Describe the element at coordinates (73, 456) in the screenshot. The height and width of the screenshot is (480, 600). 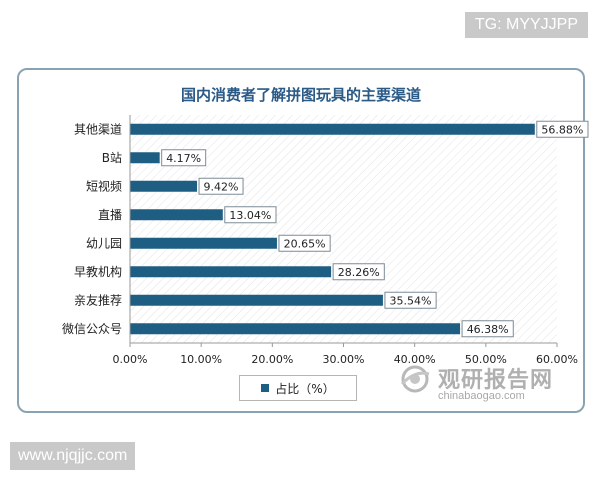
I see `url-watermark-badge: www.njqjjc.com` at that location.